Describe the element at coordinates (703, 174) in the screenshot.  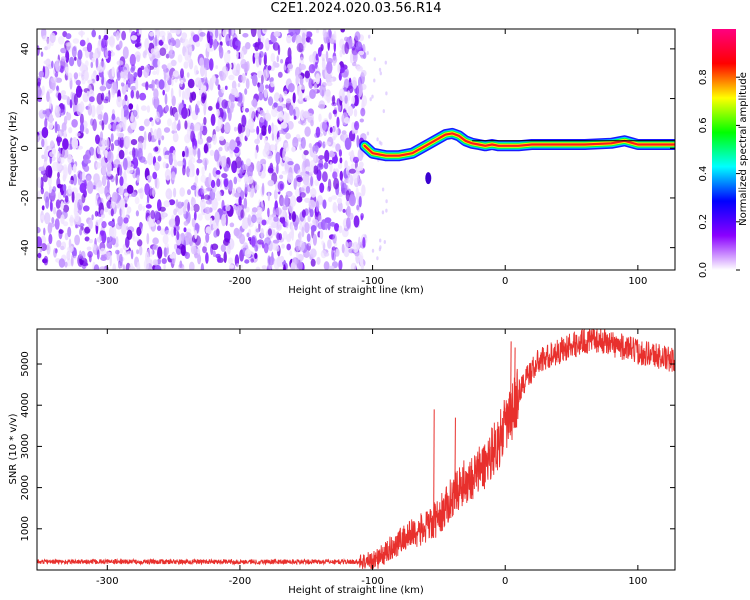
I see `colorbar-tick-label: 0.4` at that location.